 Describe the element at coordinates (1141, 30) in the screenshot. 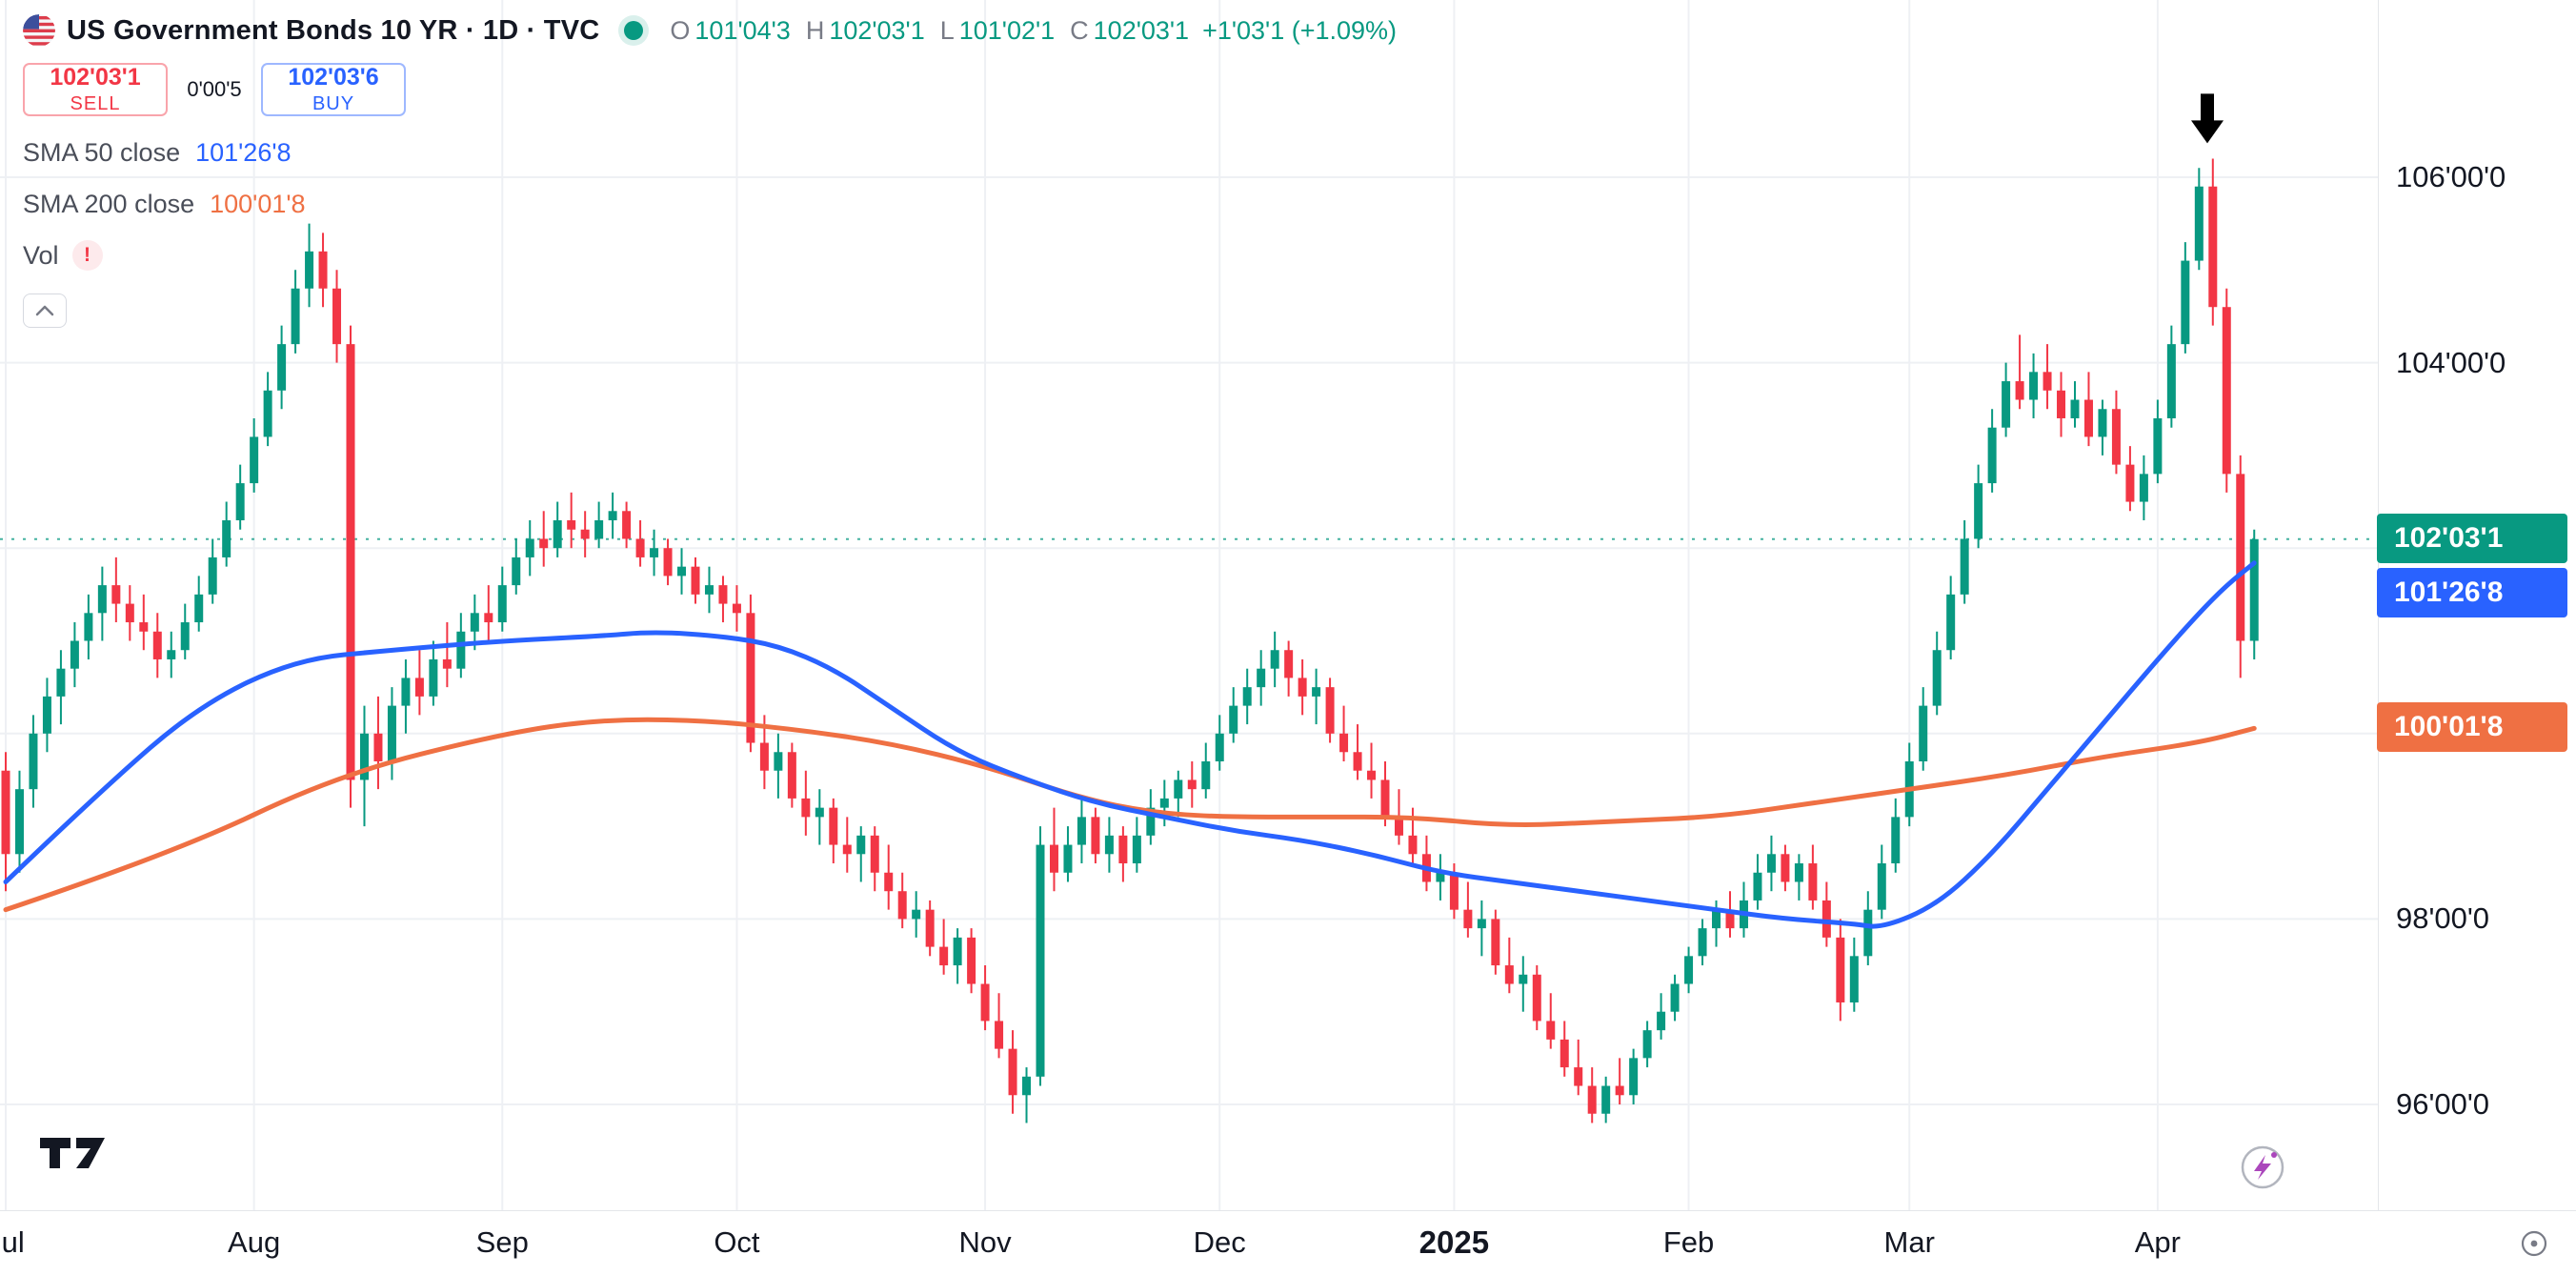

I see `close-value: 102'03'1` at that location.